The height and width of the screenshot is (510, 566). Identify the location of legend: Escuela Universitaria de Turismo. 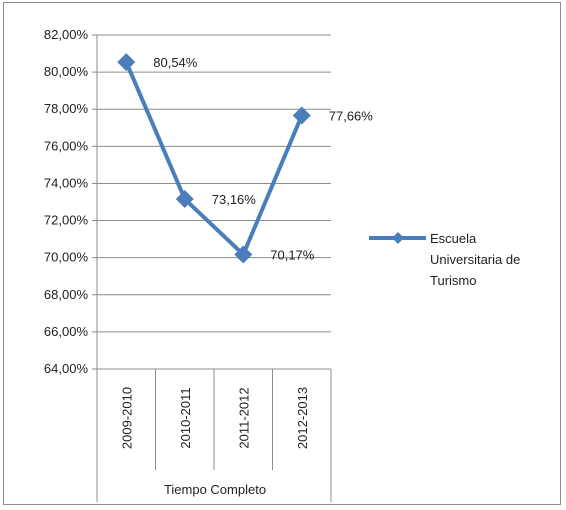
(444, 259).